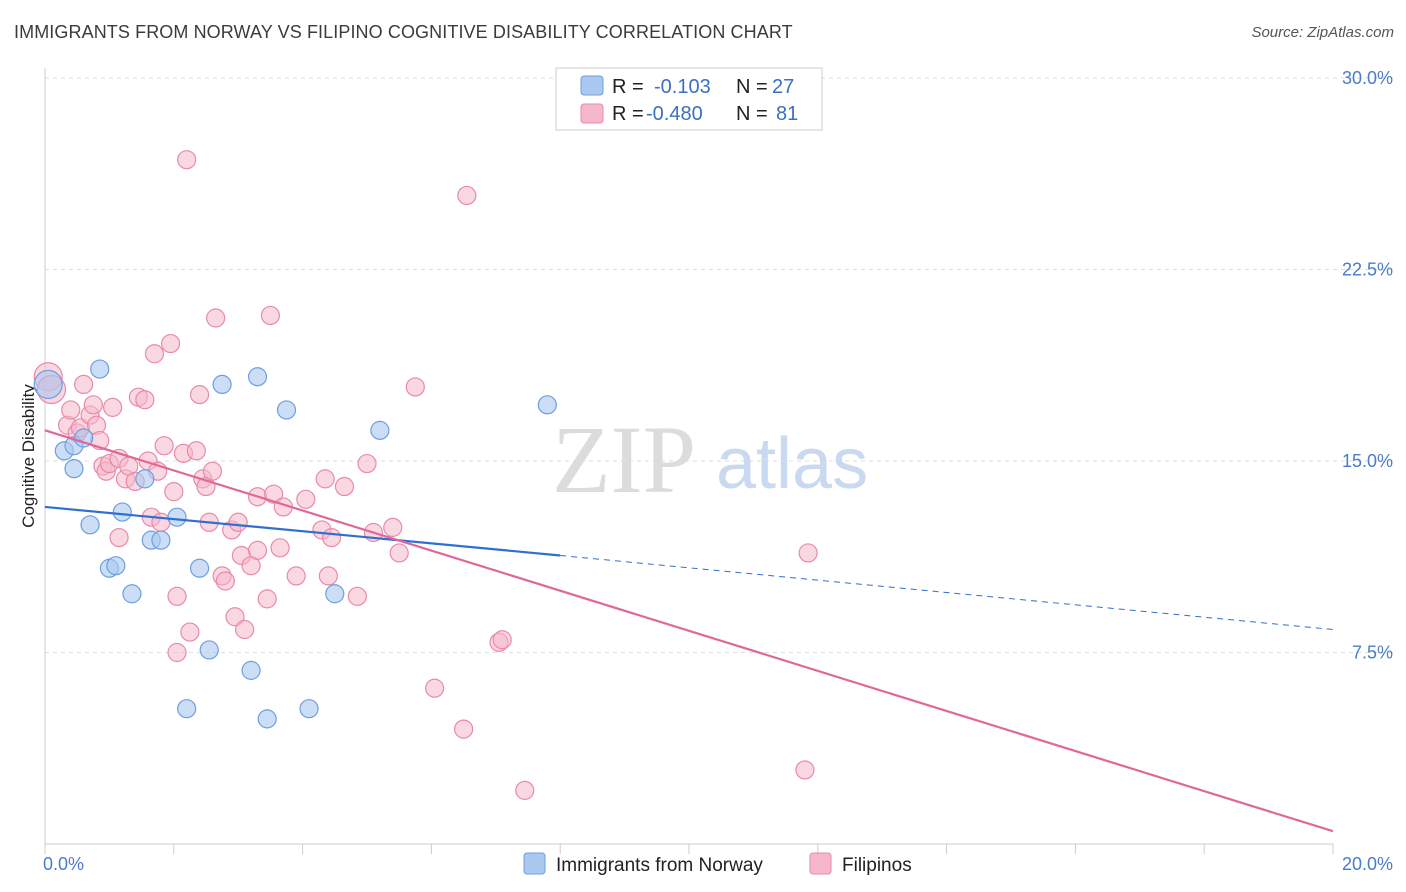 The image size is (1406, 892). I want to click on legend-n-label-norway: N =, so click(752, 87).